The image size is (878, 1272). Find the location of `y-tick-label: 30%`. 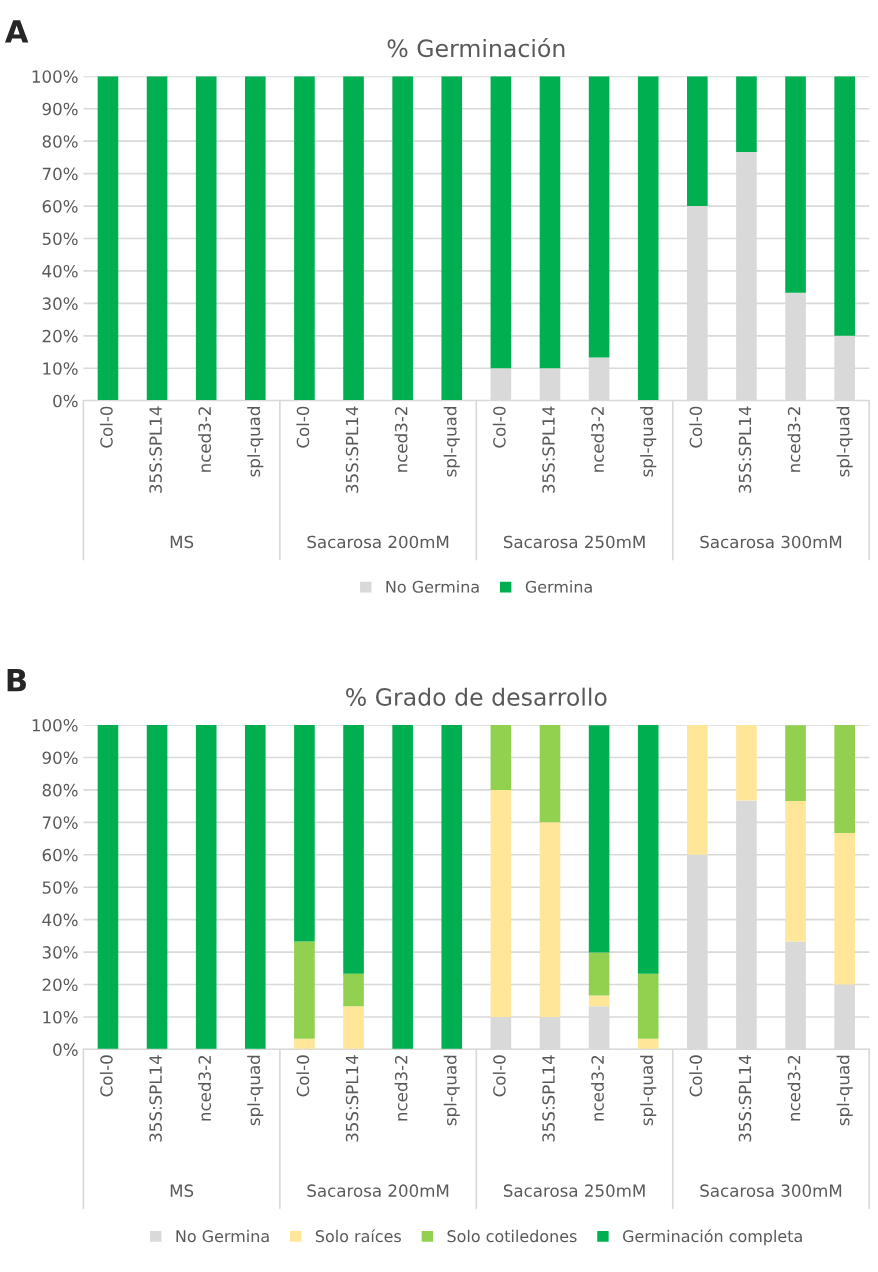

y-tick-label: 30% is located at coordinates (60, 303).